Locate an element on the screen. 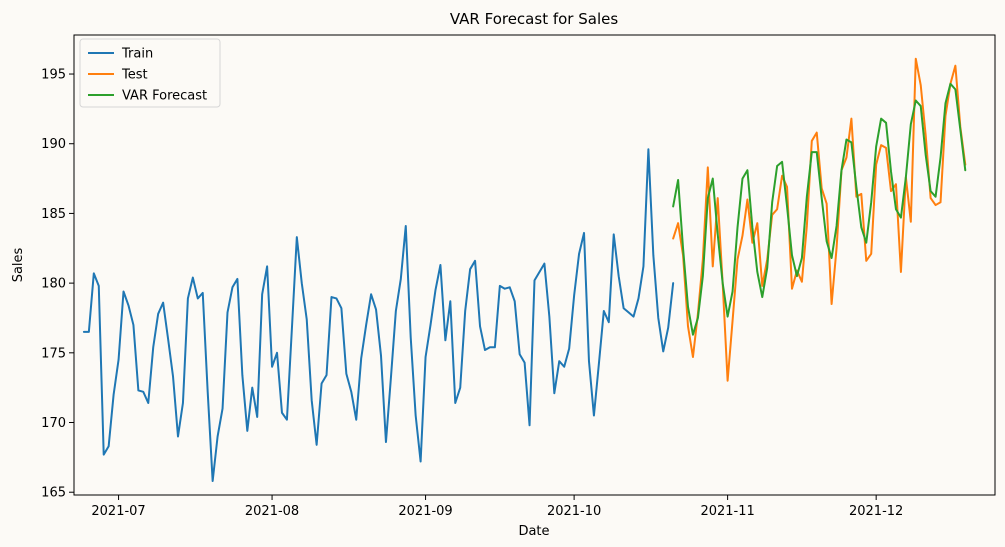 Image resolution: width=1005 pixels, height=547 pixels. legend: Train Test VAR Forecast is located at coordinates (150, 73).